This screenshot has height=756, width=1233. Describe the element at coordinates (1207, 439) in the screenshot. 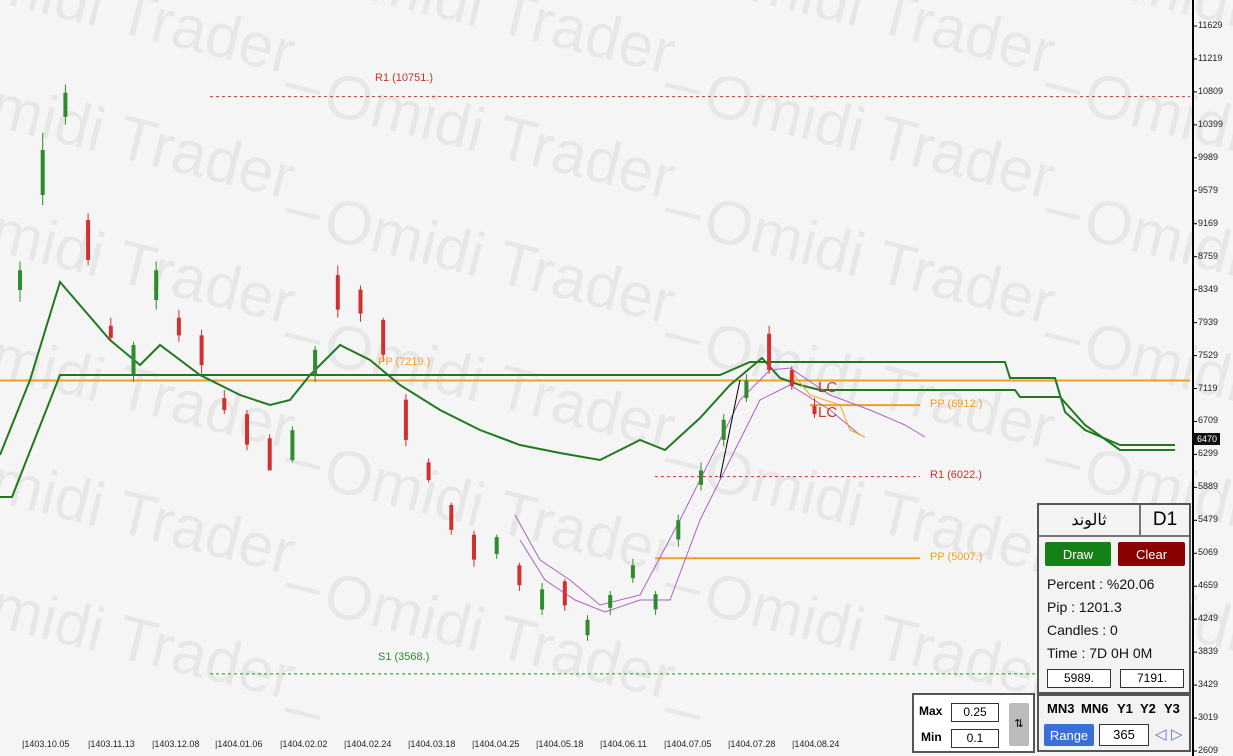

I see `current-price-tag: 6470` at that location.